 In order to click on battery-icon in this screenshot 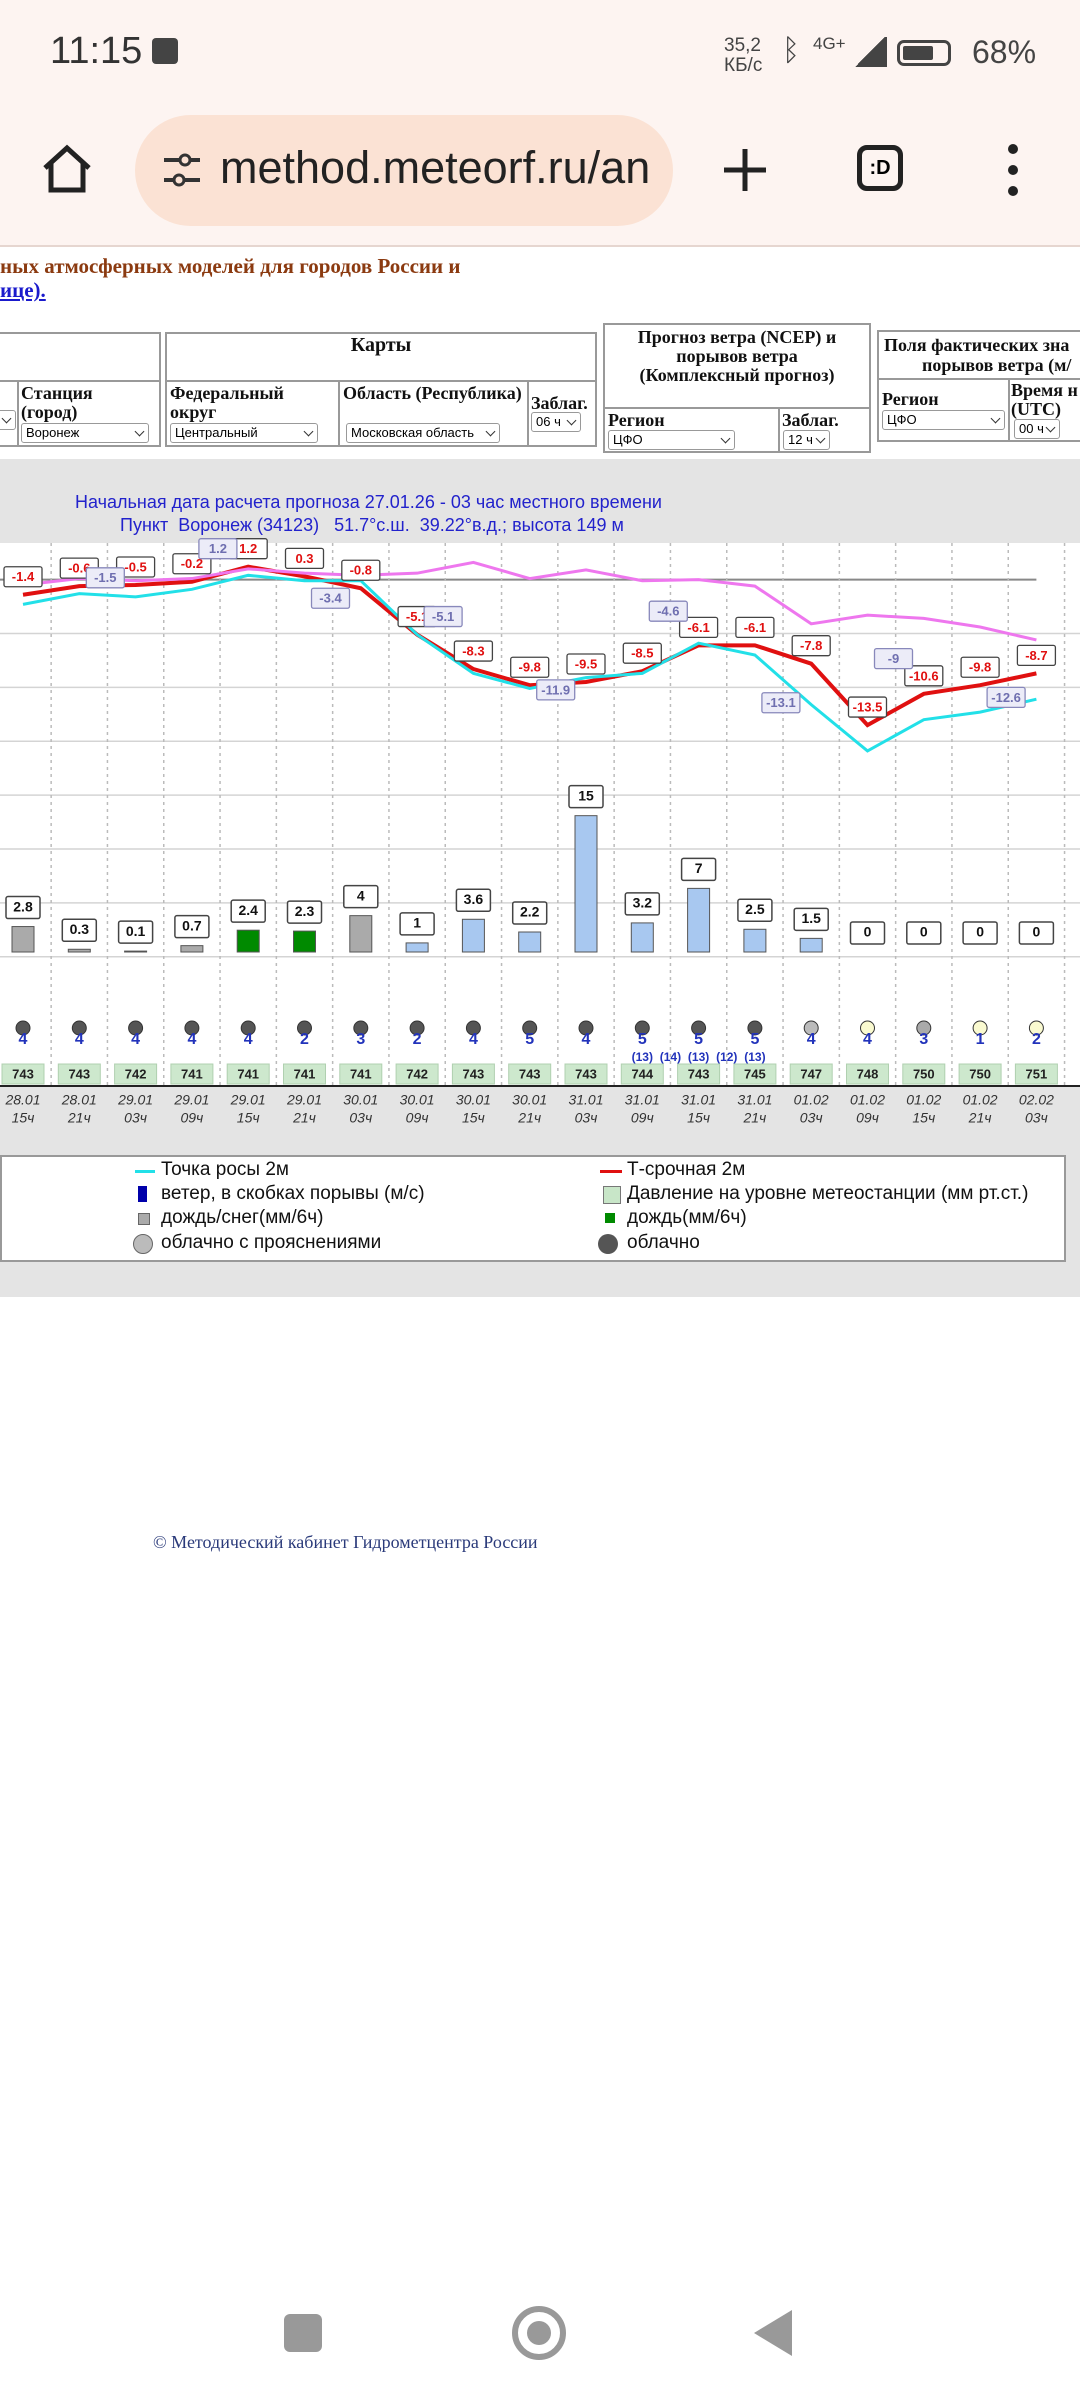, I will do `click(924, 53)`.